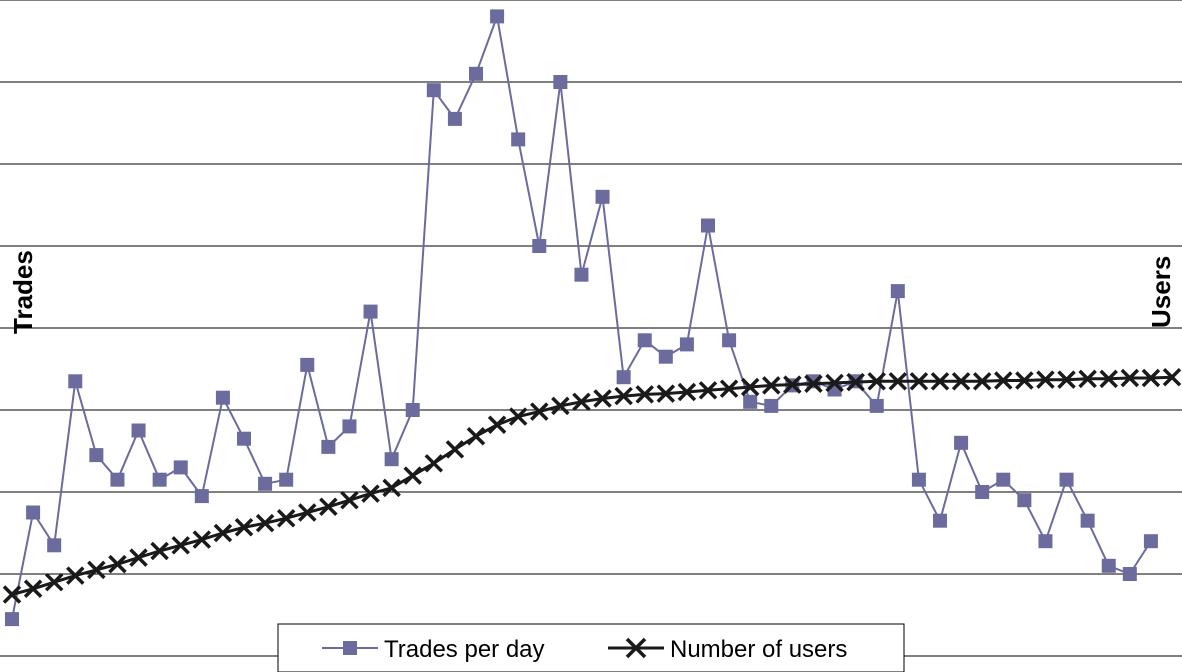 The image size is (1182, 672). I want to click on legend-marker-x, so click(636, 648).